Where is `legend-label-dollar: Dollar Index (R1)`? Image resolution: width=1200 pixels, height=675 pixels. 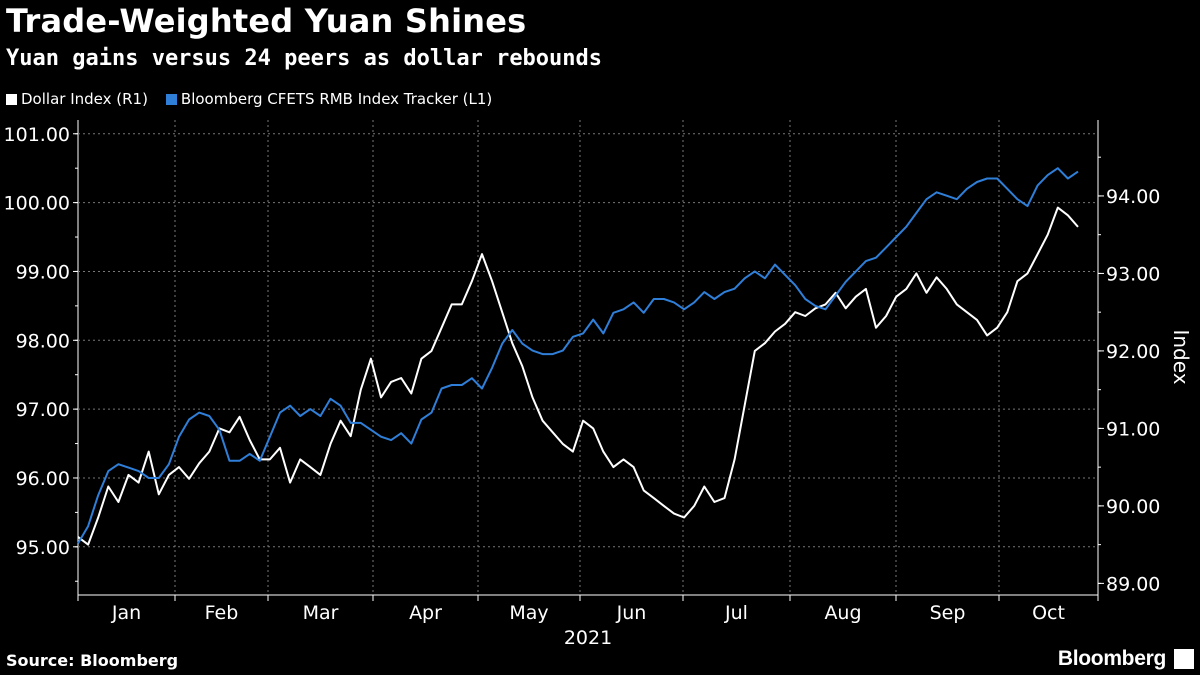 legend-label-dollar: Dollar Index (R1) is located at coordinates (84, 99).